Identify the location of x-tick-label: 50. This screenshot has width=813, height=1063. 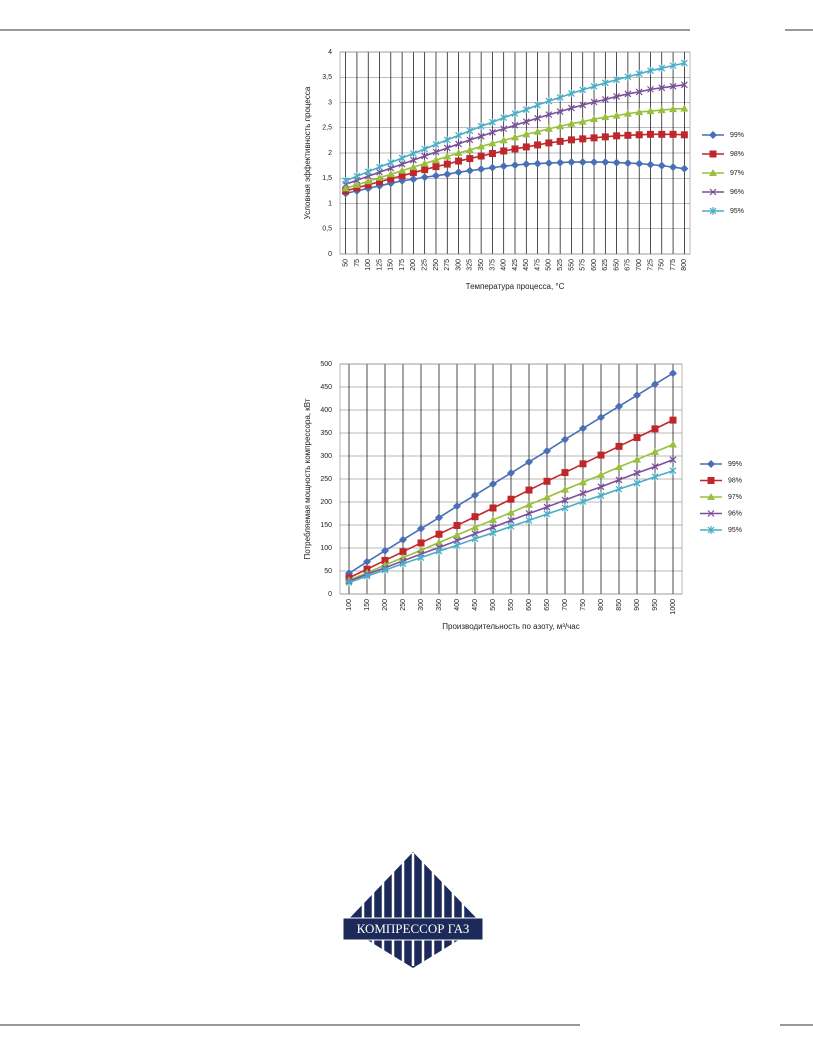
(345, 263).